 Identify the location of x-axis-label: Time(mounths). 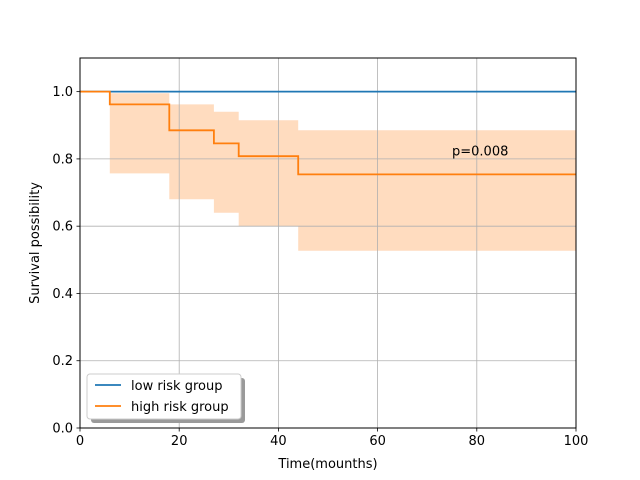
(327, 464).